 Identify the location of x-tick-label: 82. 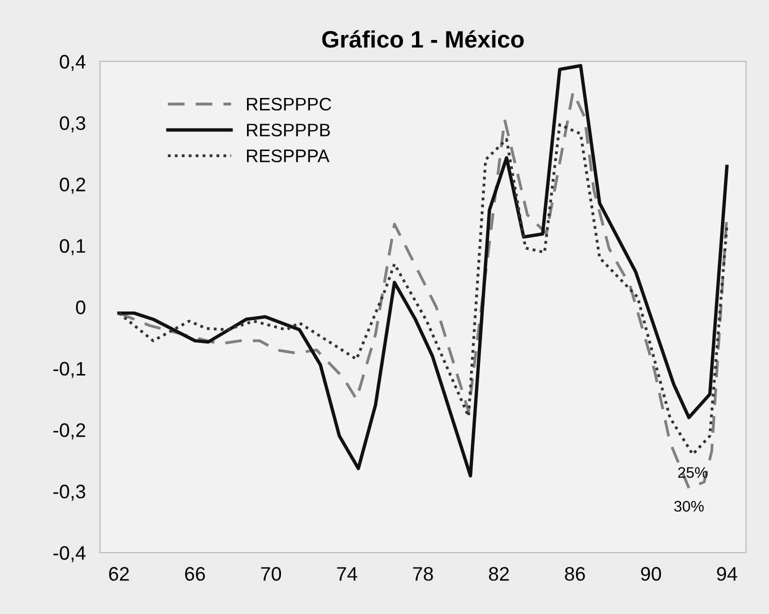
(498, 574).